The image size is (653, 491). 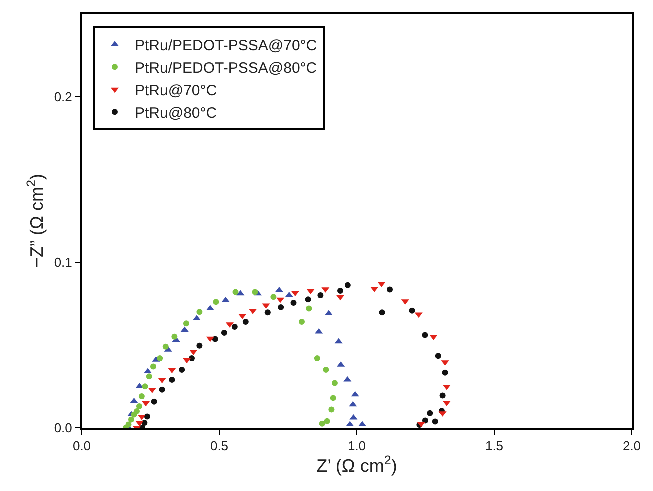 What do you see at coordinates (226, 69) in the screenshot?
I see `legend-label: PtRu/PEDOT-PSSA@80°C` at bounding box center [226, 69].